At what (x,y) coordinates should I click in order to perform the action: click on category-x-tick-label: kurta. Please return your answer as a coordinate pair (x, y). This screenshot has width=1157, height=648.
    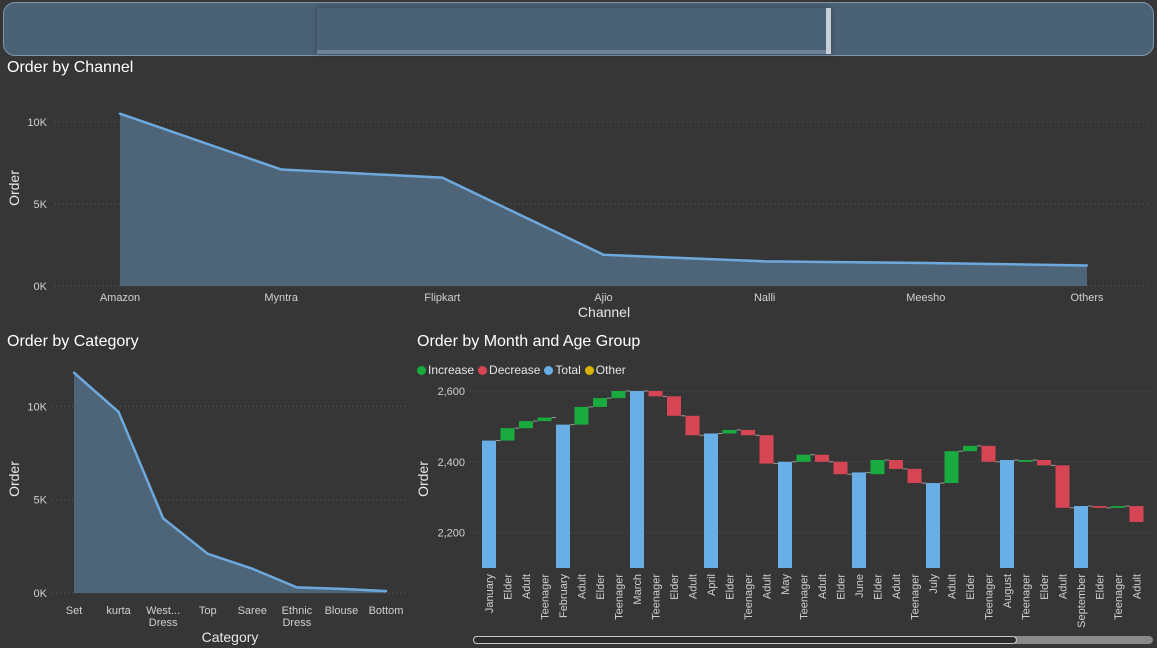
    Looking at the image, I should click on (118, 611).